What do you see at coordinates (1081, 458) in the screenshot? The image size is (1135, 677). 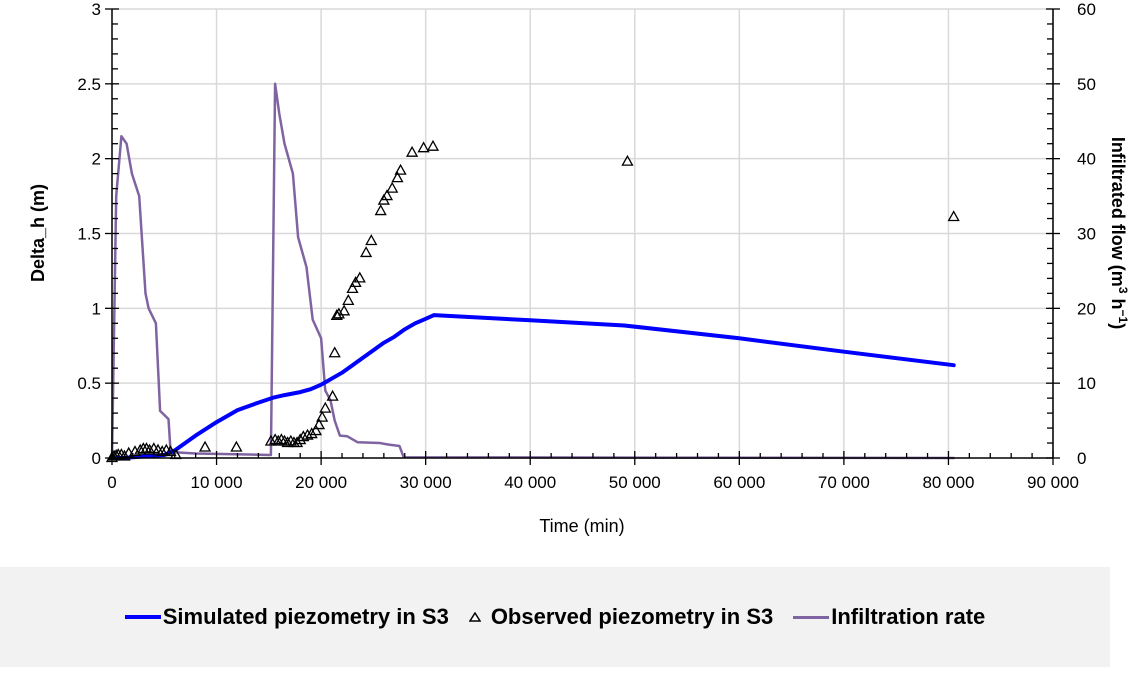 I see `y2-tick-label: 0` at bounding box center [1081, 458].